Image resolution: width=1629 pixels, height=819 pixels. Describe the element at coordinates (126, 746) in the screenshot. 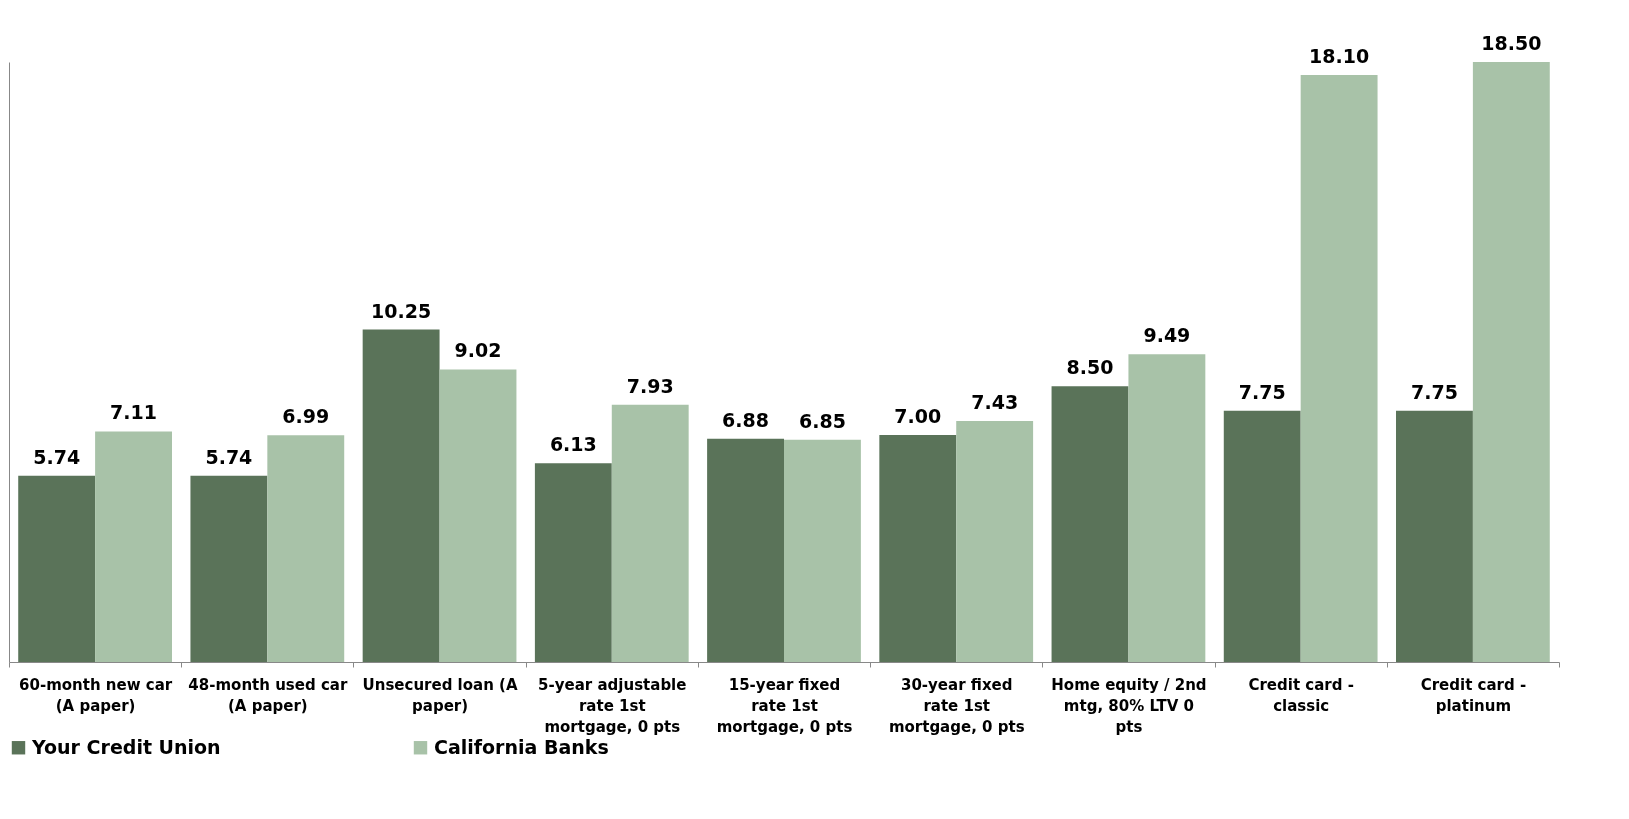

I see `legend-label: Your Credit Union` at that location.